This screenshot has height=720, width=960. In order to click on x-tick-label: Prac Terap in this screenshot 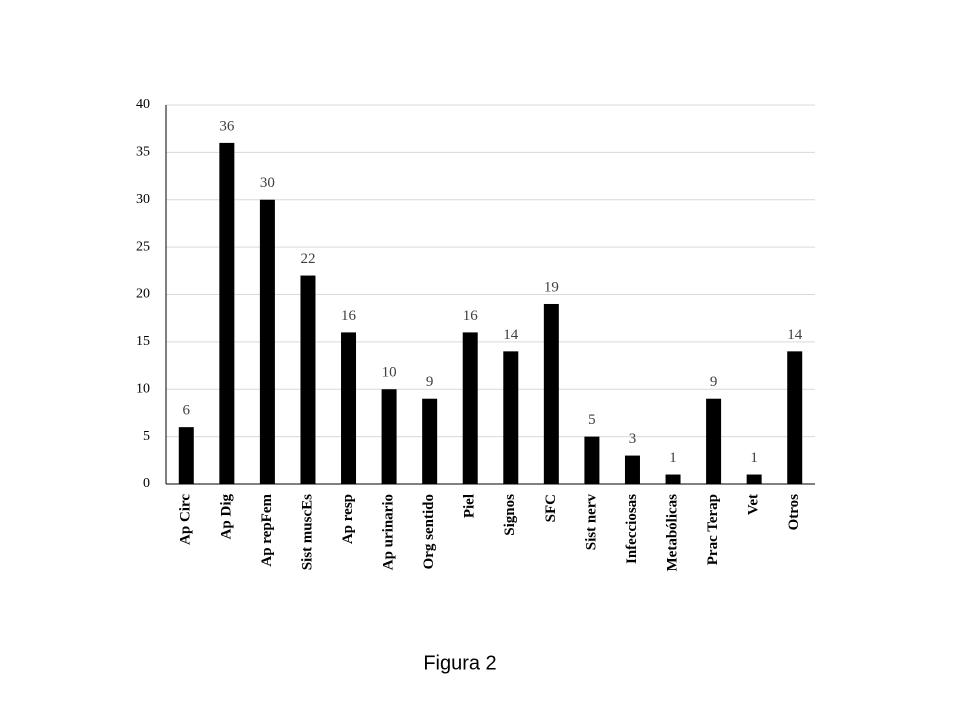, I will do `click(713, 529)`.